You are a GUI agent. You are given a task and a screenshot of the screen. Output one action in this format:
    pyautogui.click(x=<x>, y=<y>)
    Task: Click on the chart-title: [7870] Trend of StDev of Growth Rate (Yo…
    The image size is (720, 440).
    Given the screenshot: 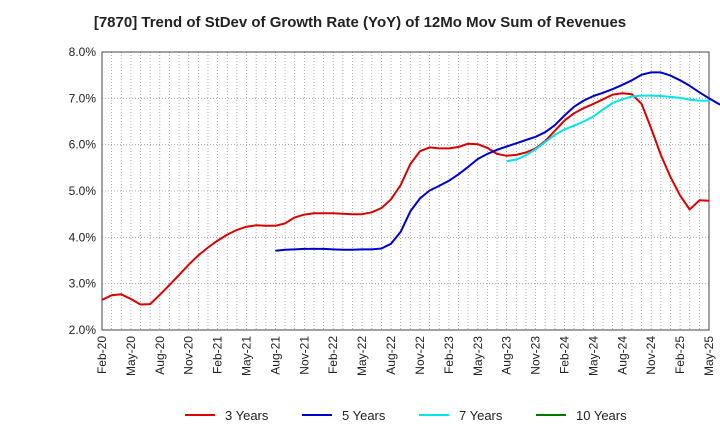 What is the action you would take?
    pyautogui.click(x=360, y=22)
    